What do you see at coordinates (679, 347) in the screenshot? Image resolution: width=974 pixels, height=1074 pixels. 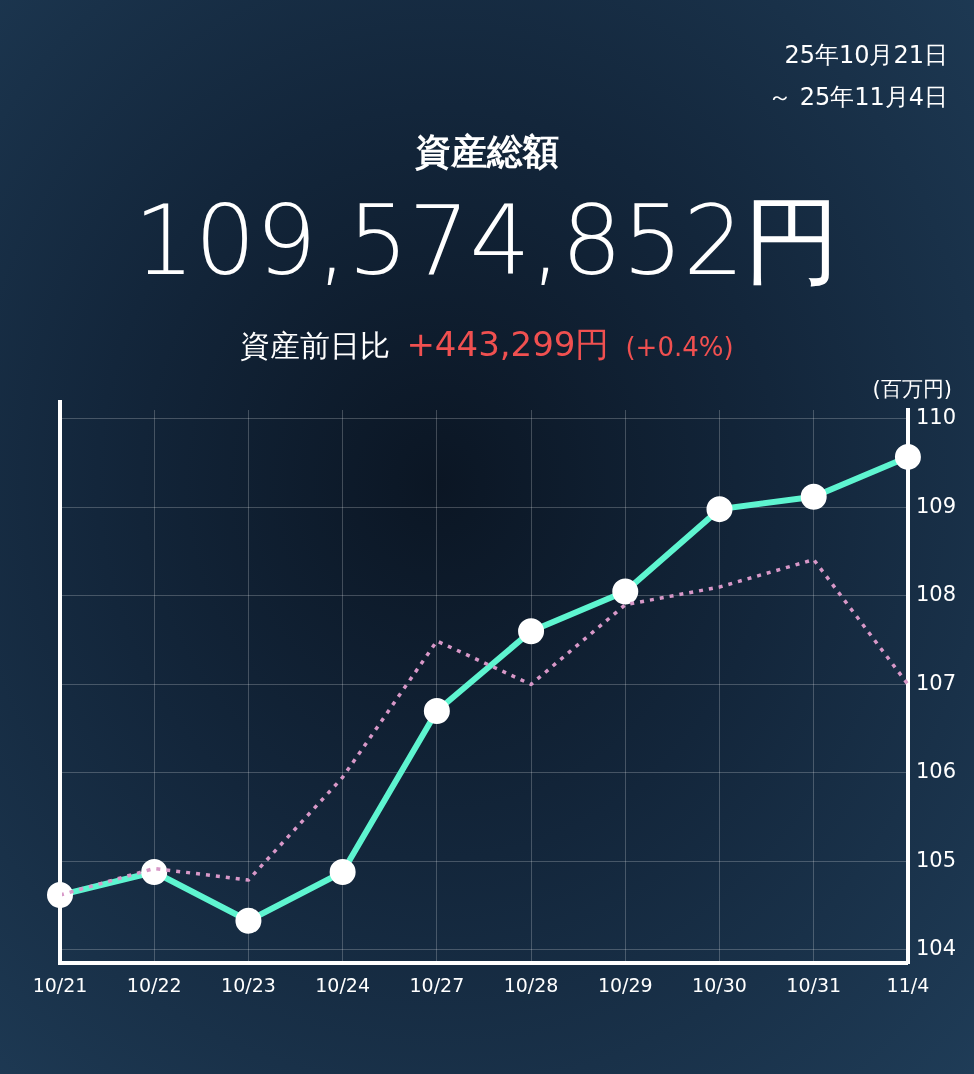 I see `text: (+0.4%)` at bounding box center [679, 347].